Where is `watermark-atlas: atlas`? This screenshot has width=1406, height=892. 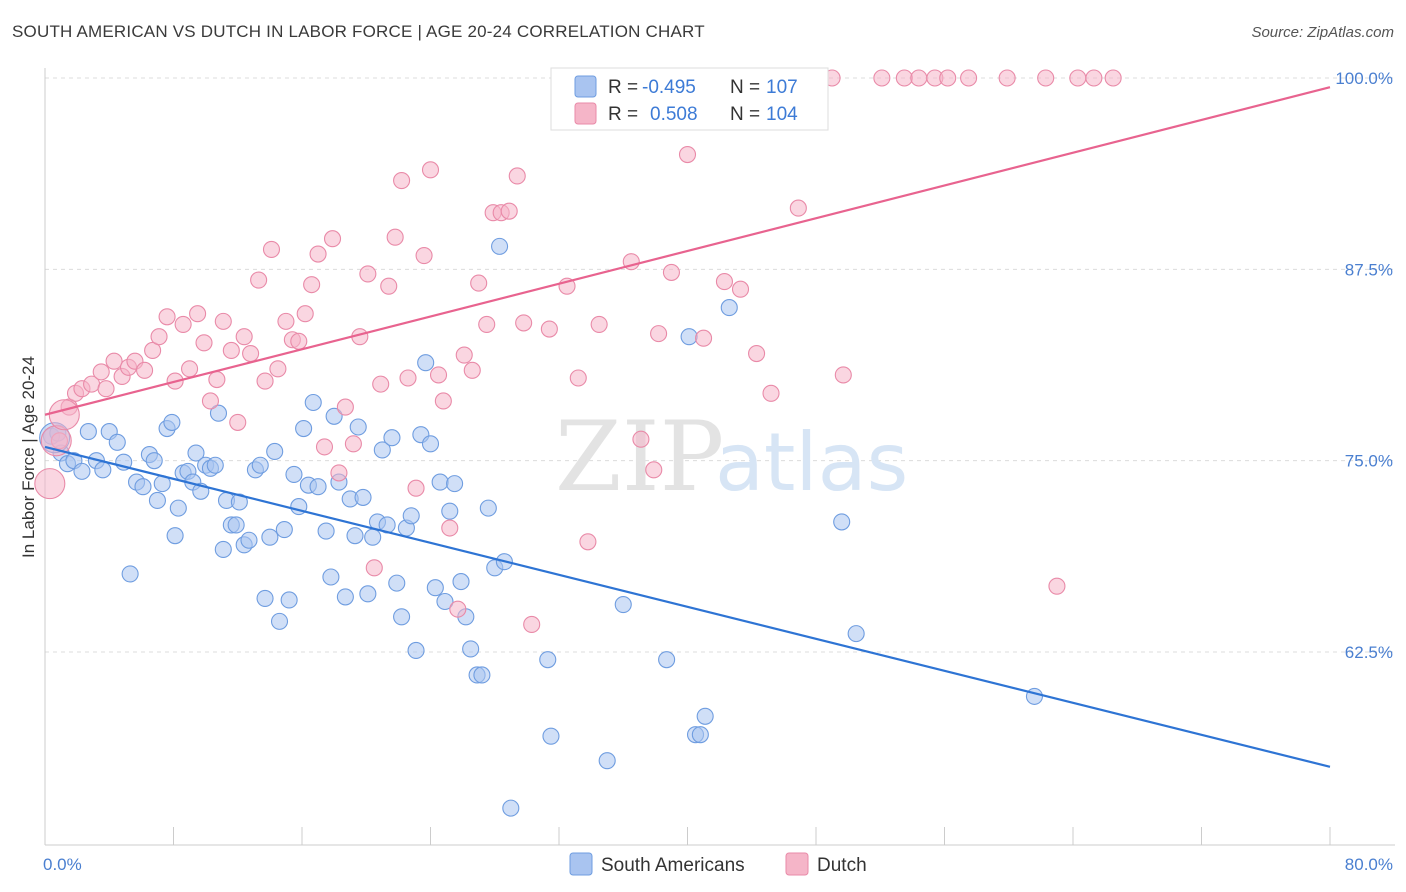 watermark-atlas: atlas is located at coordinates (811, 462).